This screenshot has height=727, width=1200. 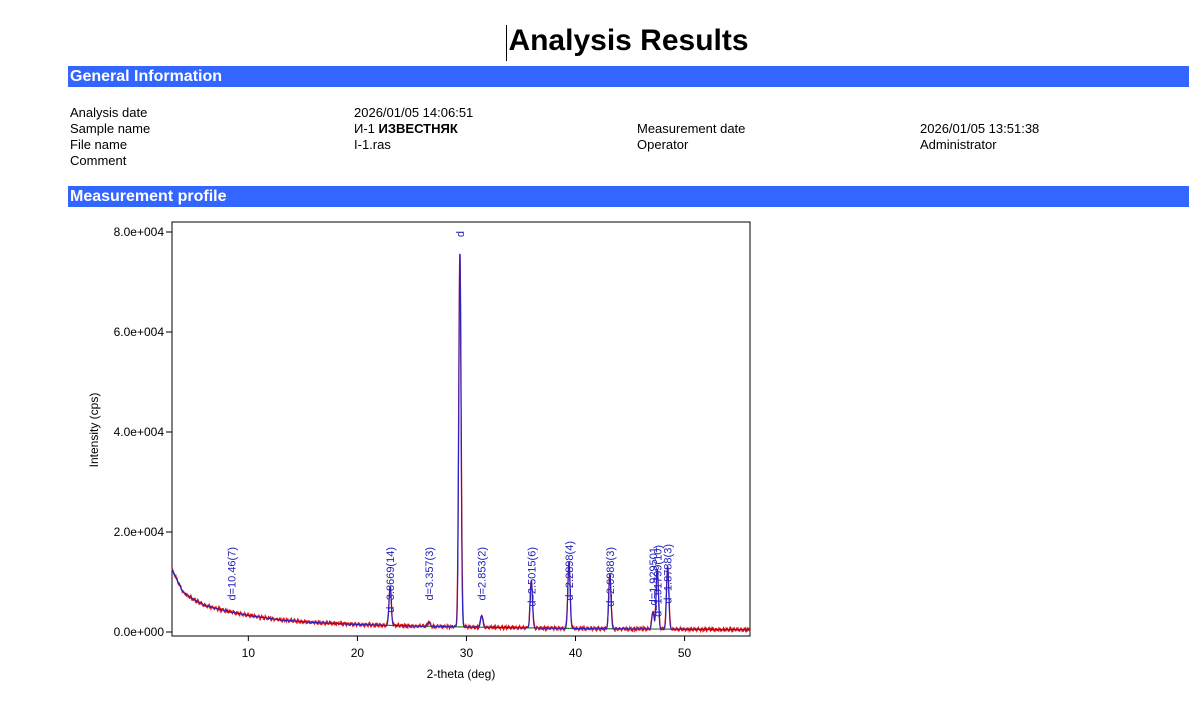 What do you see at coordinates (94, 430) in the screenshot?
I see `y-axis-label: Intensity (cps)` at bounding box center [94, 430].